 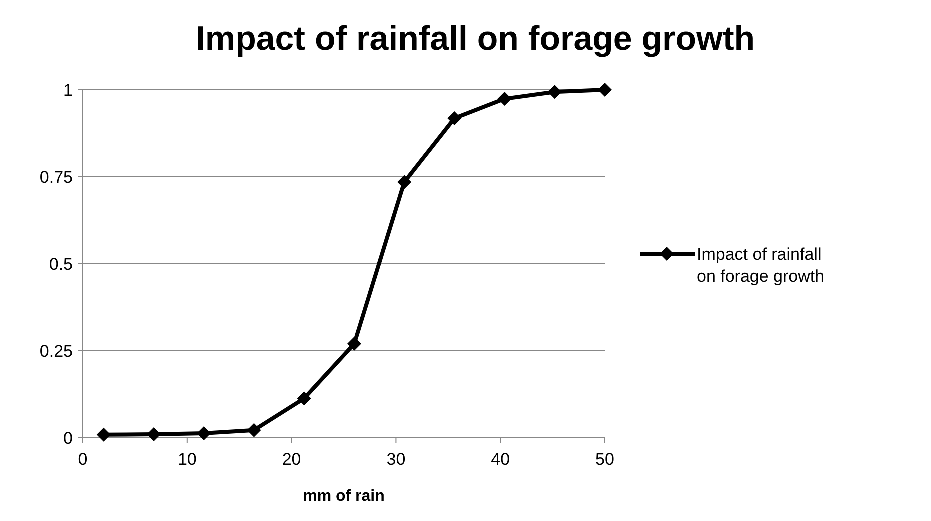 What do you see at coordinates (61, 264) in the screenshot?
I see `y-tick-label: 0.5` at bounding box center [61, 264].